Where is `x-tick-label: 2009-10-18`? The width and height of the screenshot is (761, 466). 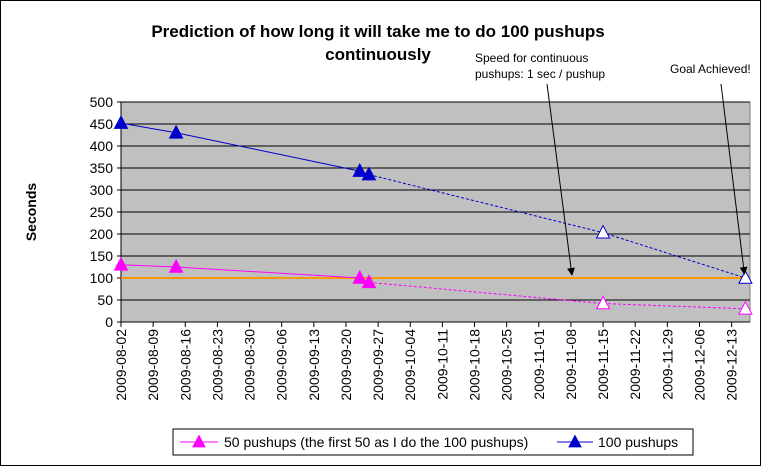 x-tick-label: 2009-10-18 is located at coordinates (475, 365).